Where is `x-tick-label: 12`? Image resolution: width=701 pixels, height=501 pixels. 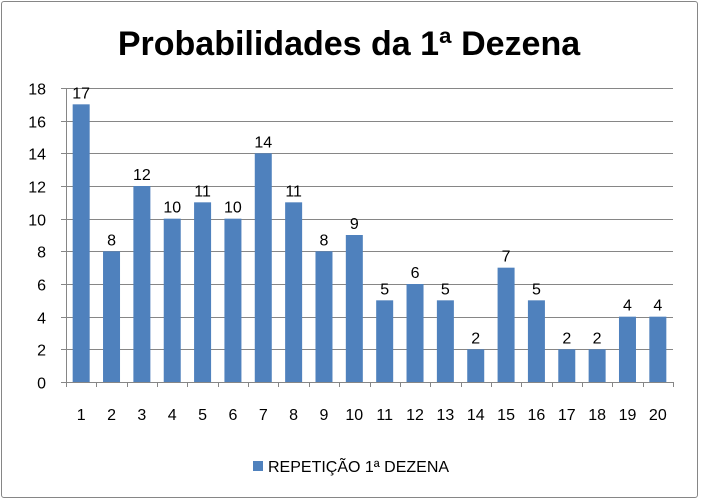
x-tick-label: 12 is located at coordinates (415, 415).